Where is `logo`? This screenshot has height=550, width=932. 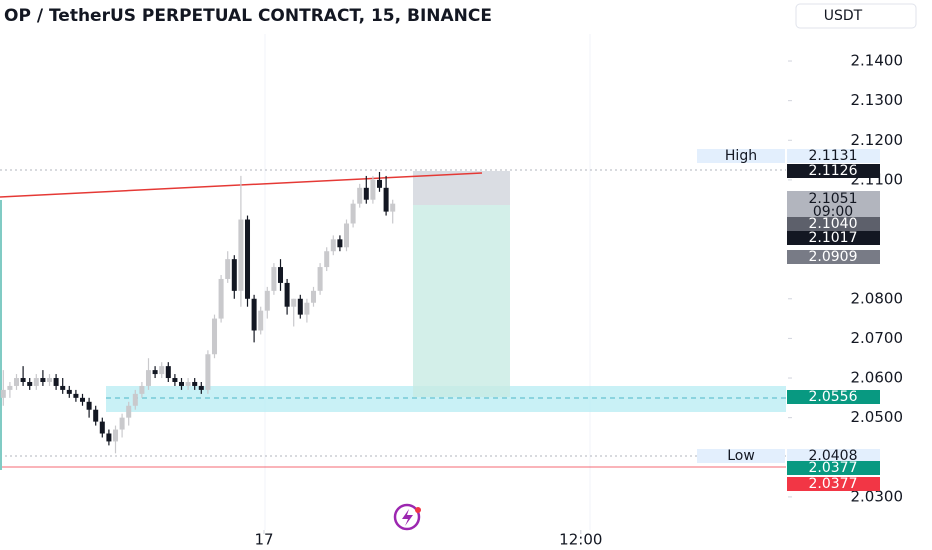
logo is located at coordinates (407, 517).